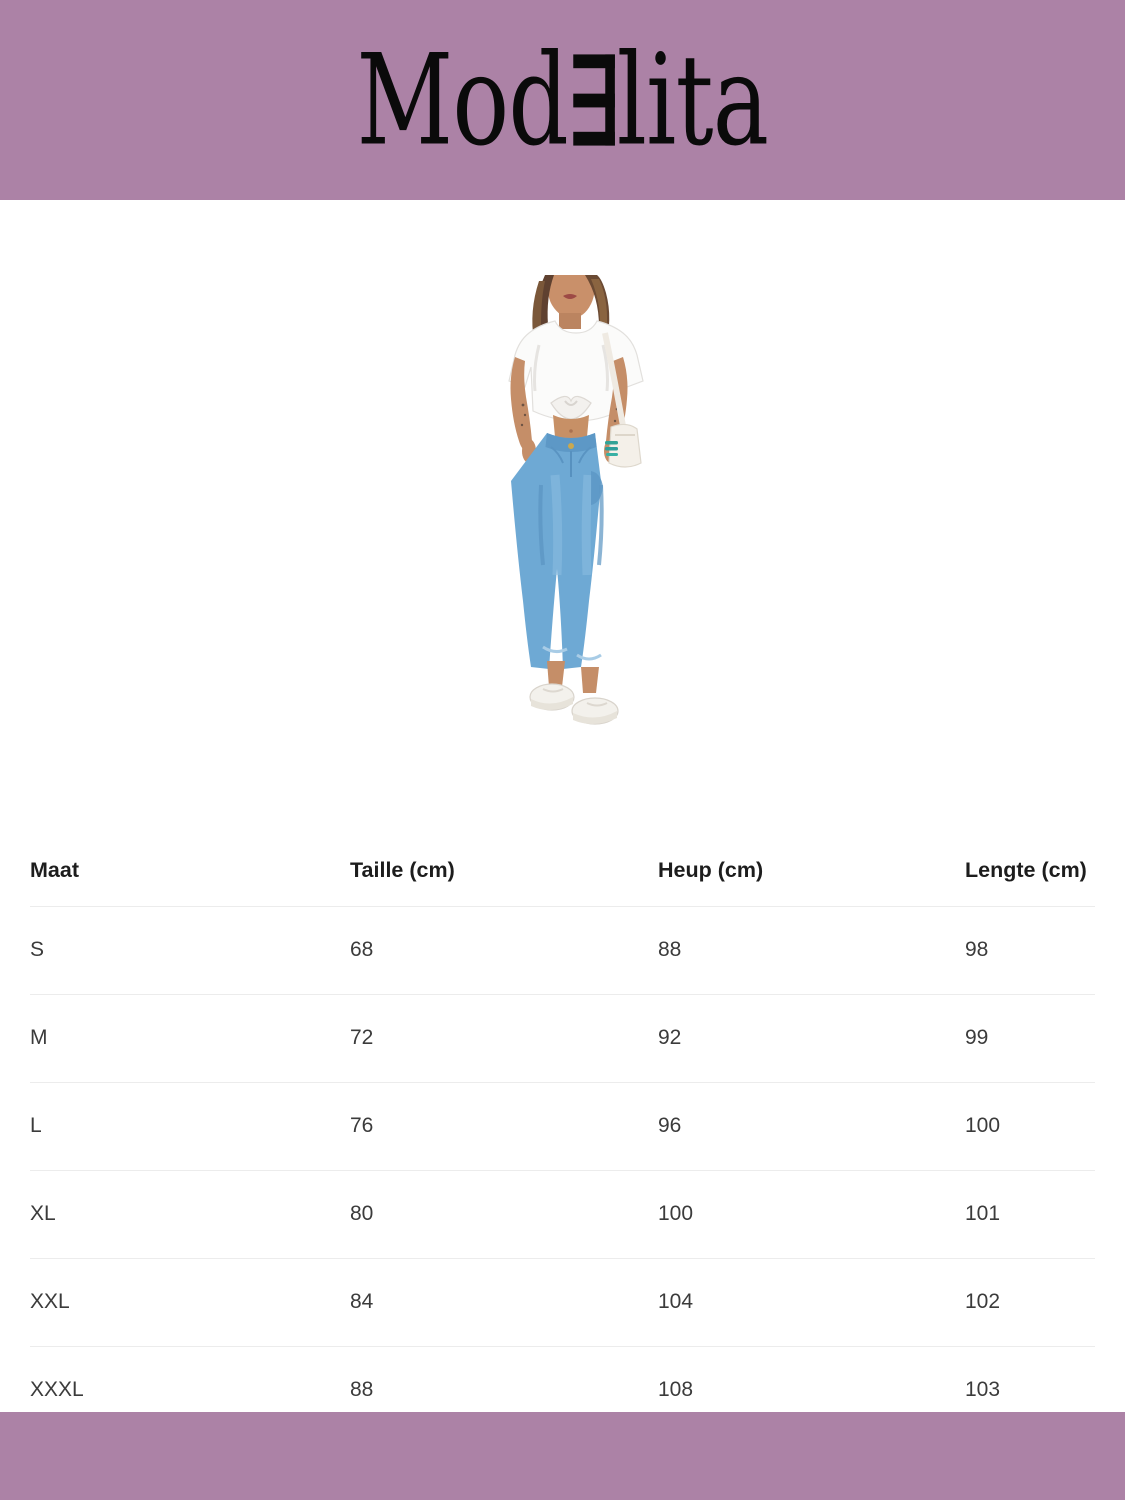 The image size is (1125, 1500). Describe the element at coordinates (562, 1038) in the screenshot. I see `table-row: M 72 92 99` at that location.